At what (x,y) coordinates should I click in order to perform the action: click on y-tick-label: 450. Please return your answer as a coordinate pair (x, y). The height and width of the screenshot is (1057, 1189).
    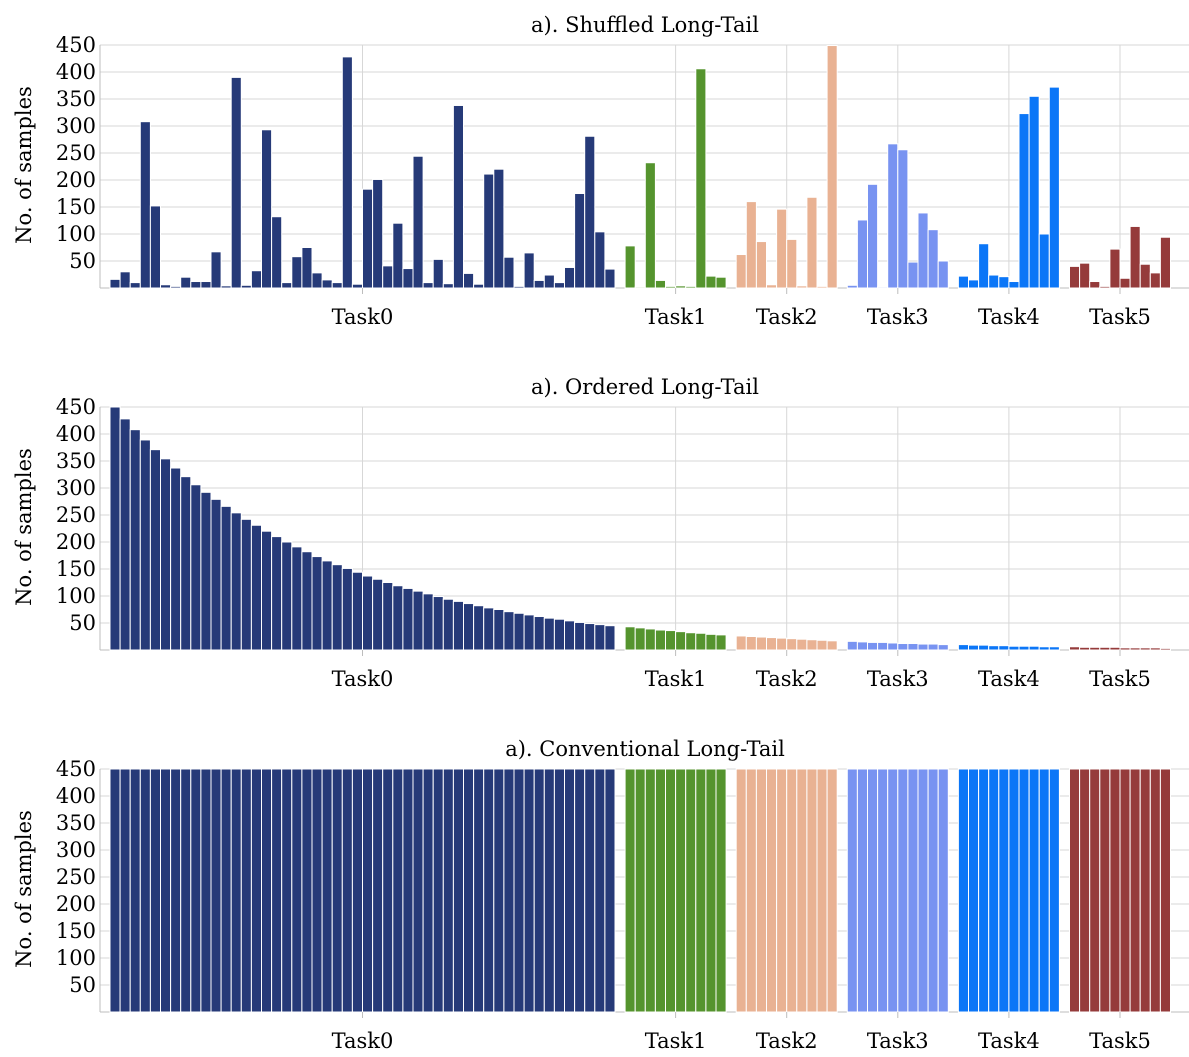
    Looking at the image, I should click on (76, 407).